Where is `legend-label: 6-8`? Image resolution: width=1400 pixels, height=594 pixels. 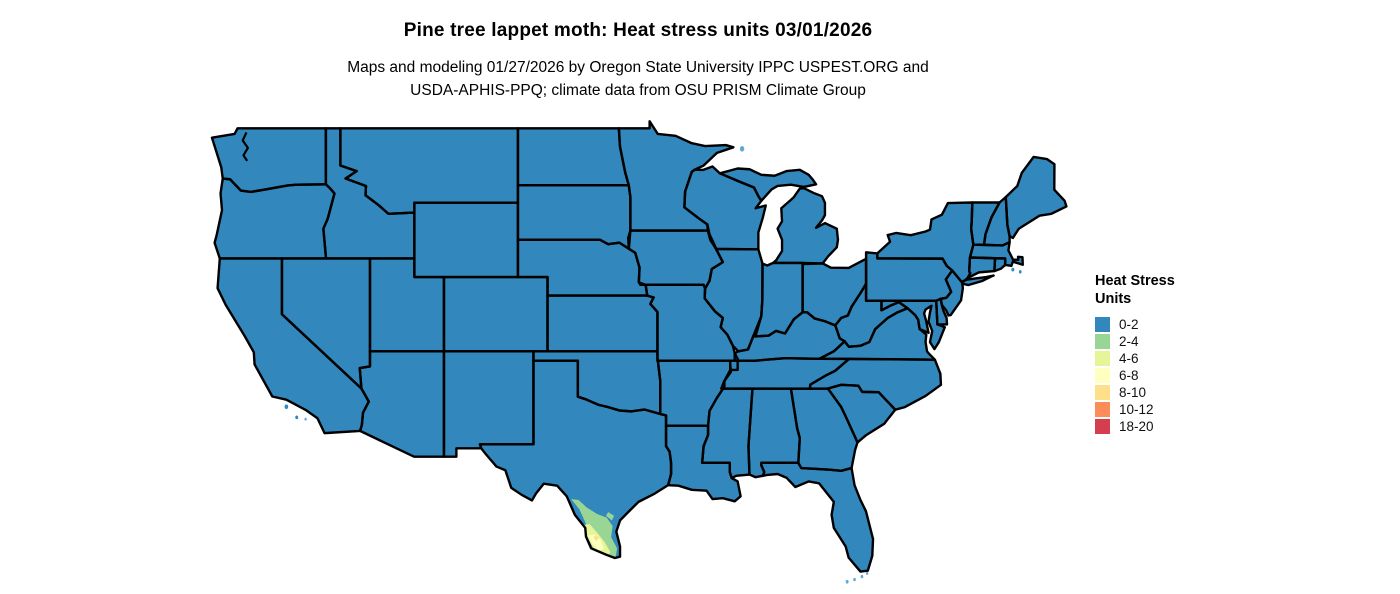 legend-label: 6-8 is located at coordinates (1129, 375).